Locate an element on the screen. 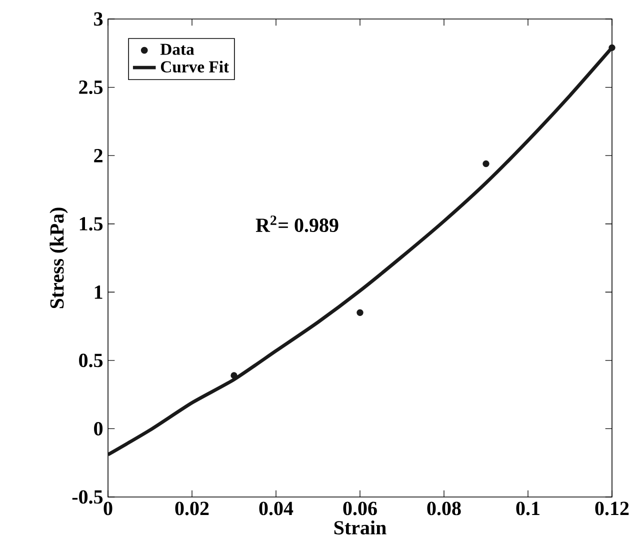 This screenshot has height=558, width=637. y-tick-label: 2 is located at coordinates (98, 155).